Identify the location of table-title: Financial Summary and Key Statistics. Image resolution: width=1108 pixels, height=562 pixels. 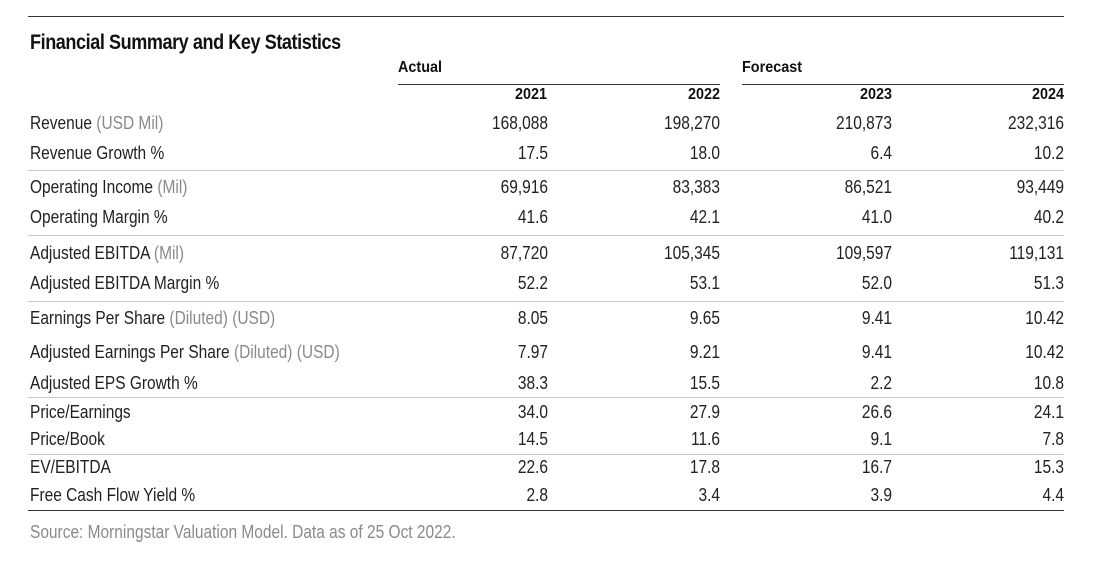
(185, 42).